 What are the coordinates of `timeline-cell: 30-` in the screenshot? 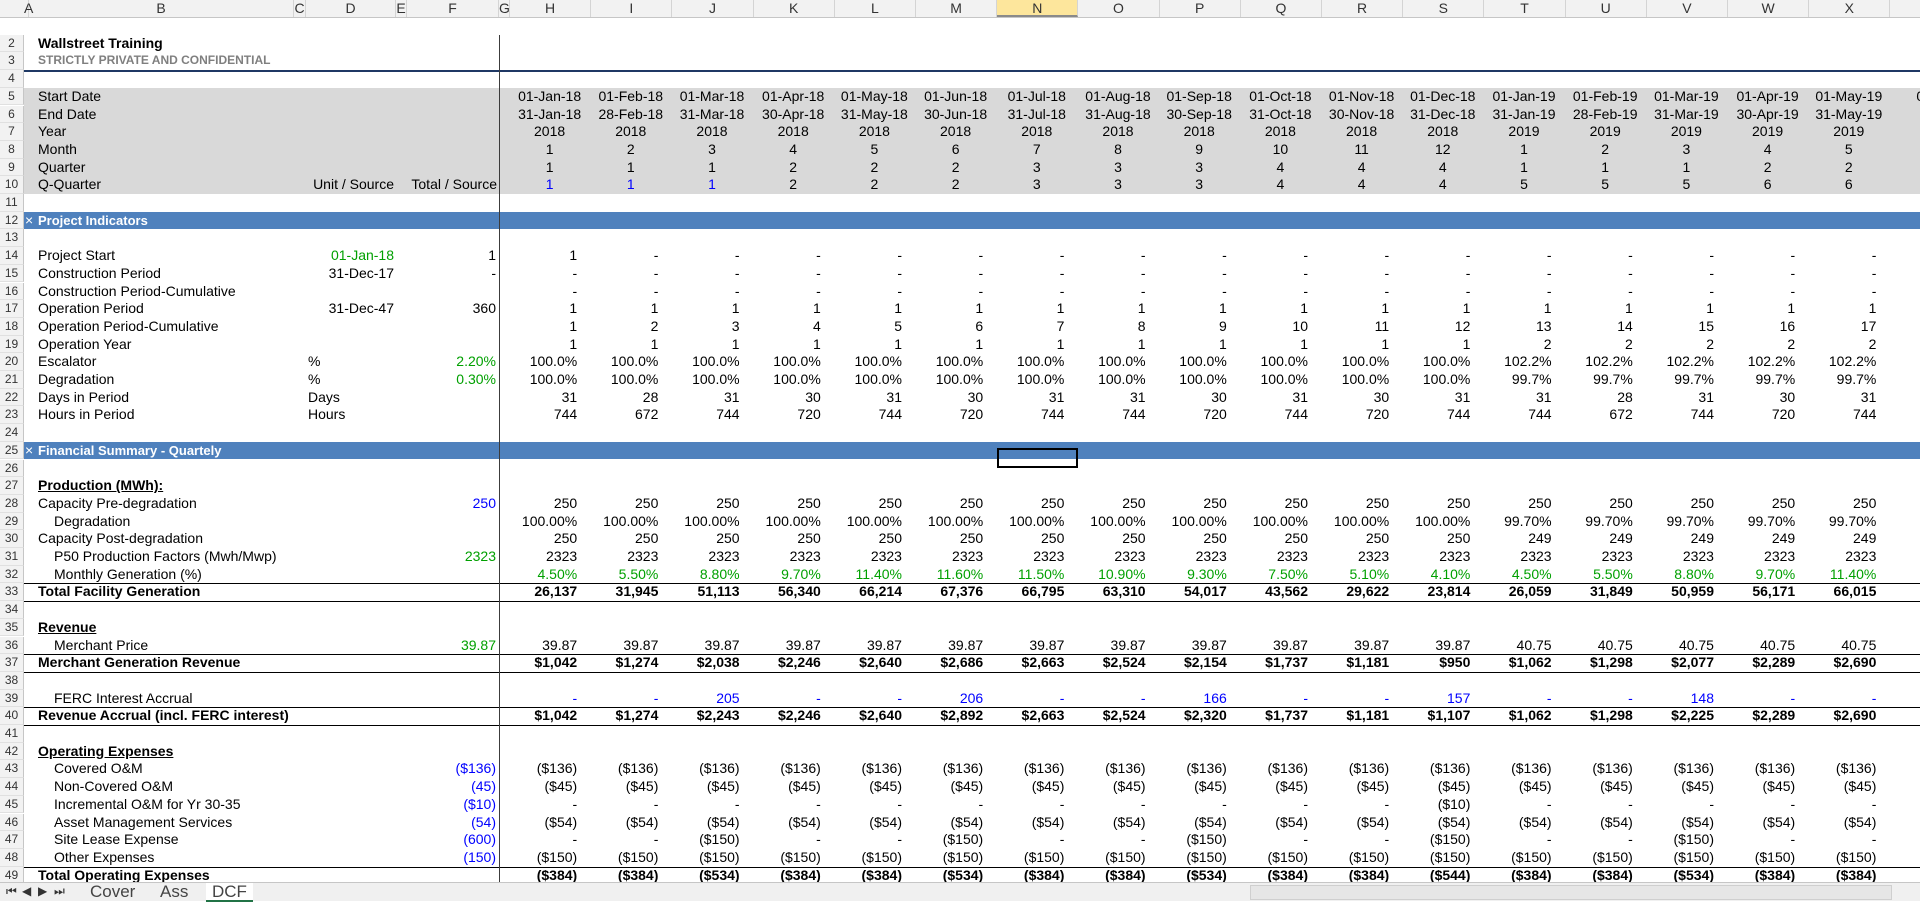 It's located at (1905, 115).